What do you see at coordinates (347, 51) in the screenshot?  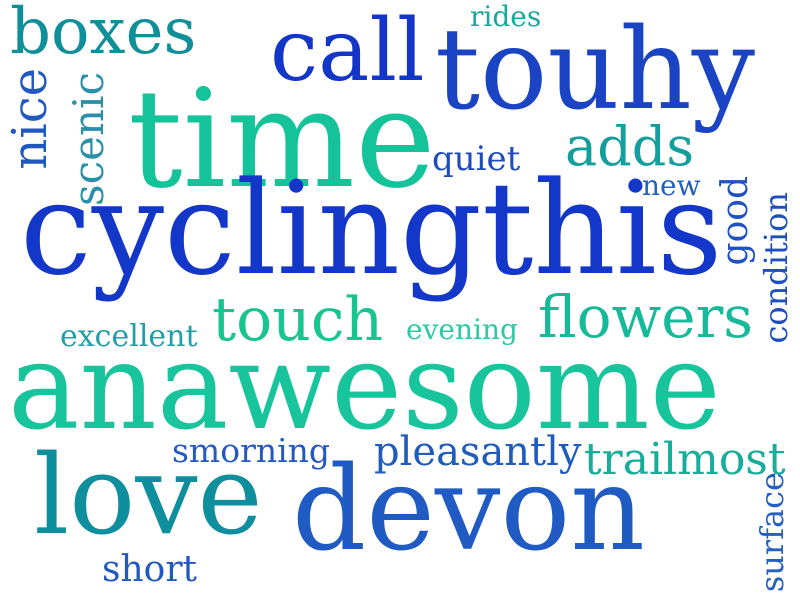 I see `word-call: call` at bounding box center [347, 51].